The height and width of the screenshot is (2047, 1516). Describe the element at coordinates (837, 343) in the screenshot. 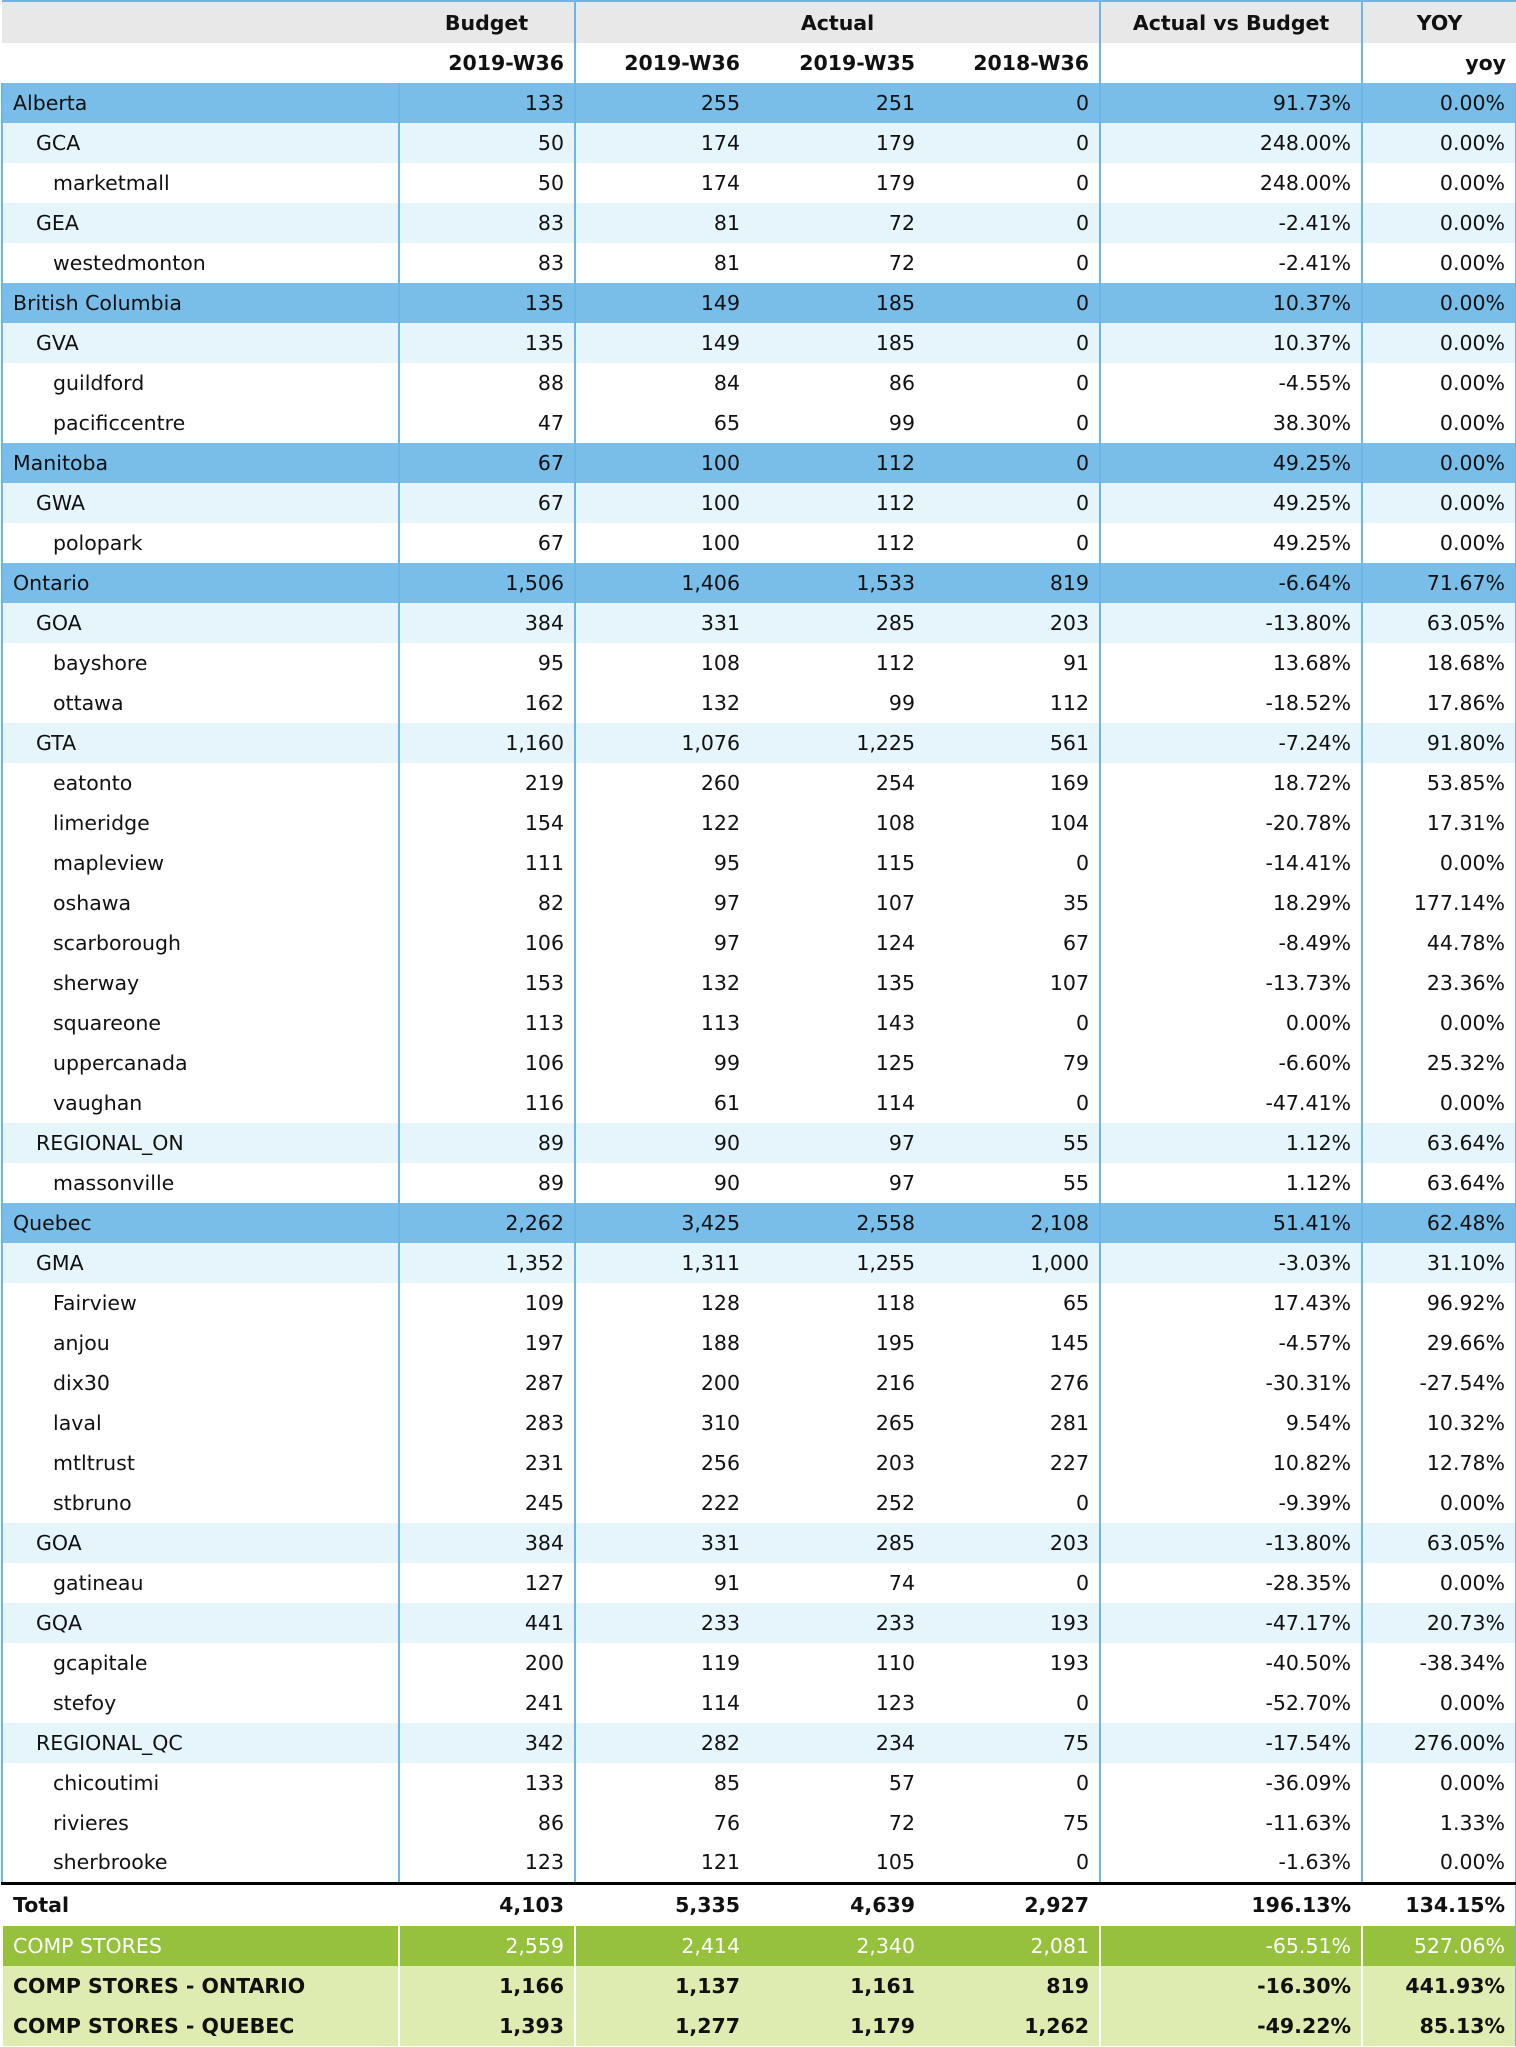

I see `actual-previous-cell: 185` at that location.